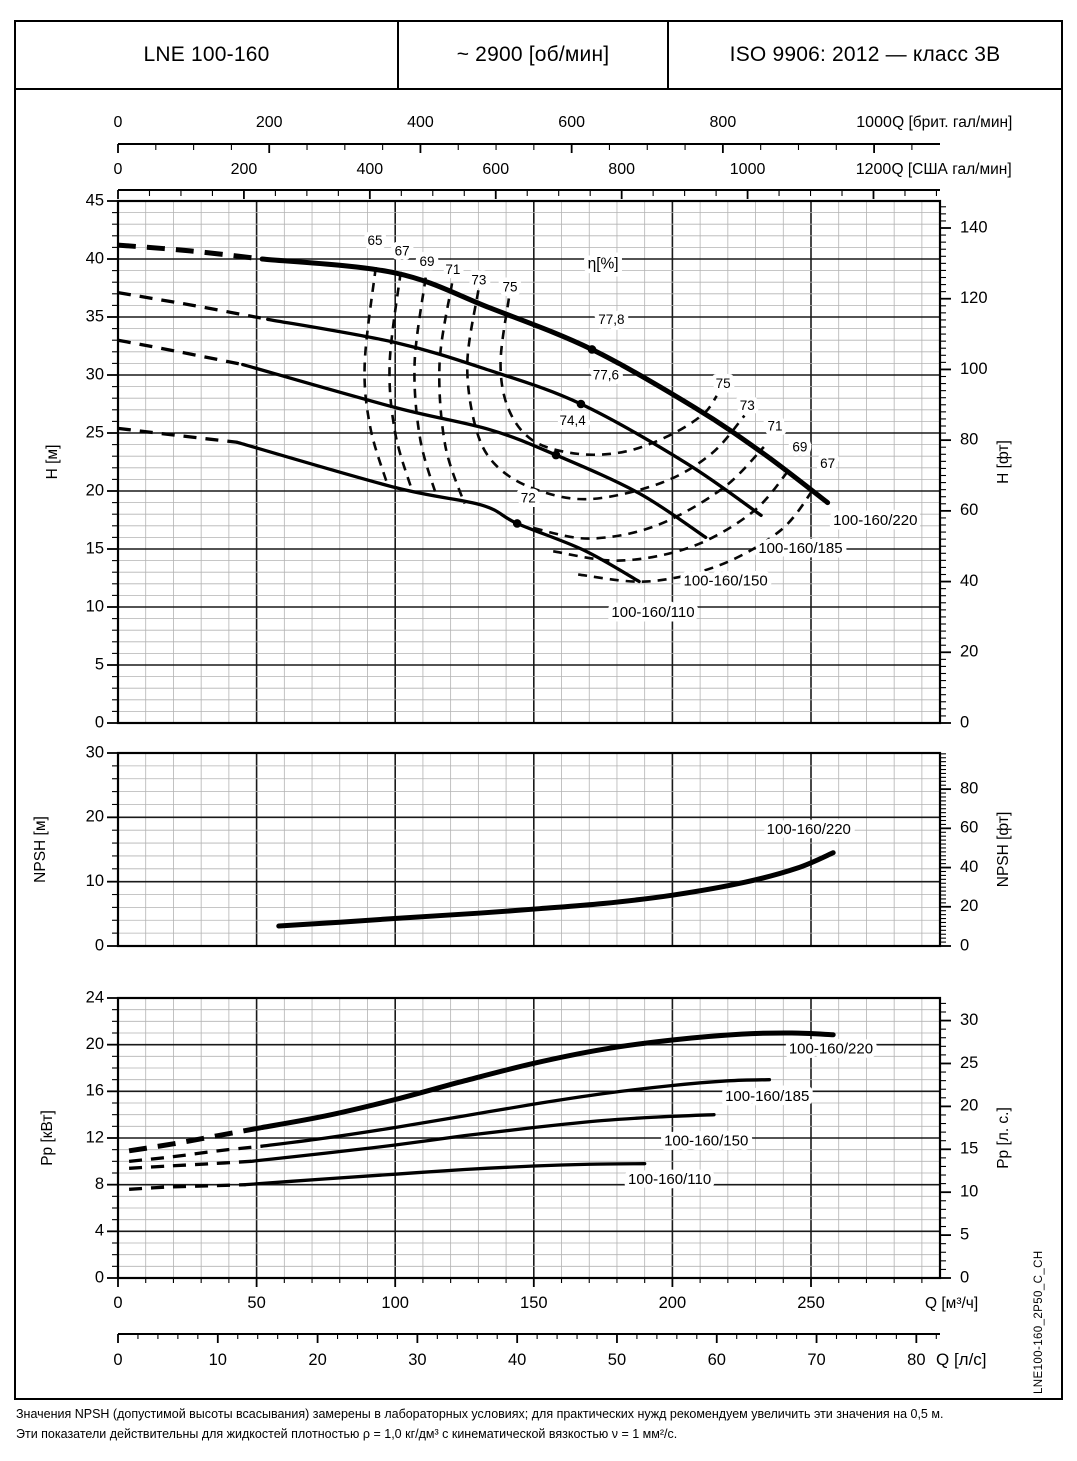 This screenshot has height=1461, width=1077. Describe the element at coordinates (1003, 1138) in the screenshot. I see `svg-text: Pp [л. с.]` at that location.